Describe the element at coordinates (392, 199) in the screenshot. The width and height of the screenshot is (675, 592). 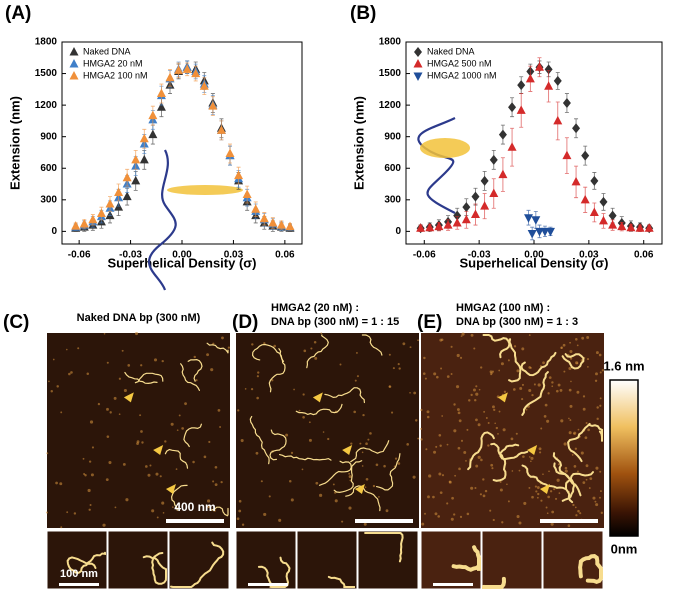
I see `y-tick-label: 300` at that location.